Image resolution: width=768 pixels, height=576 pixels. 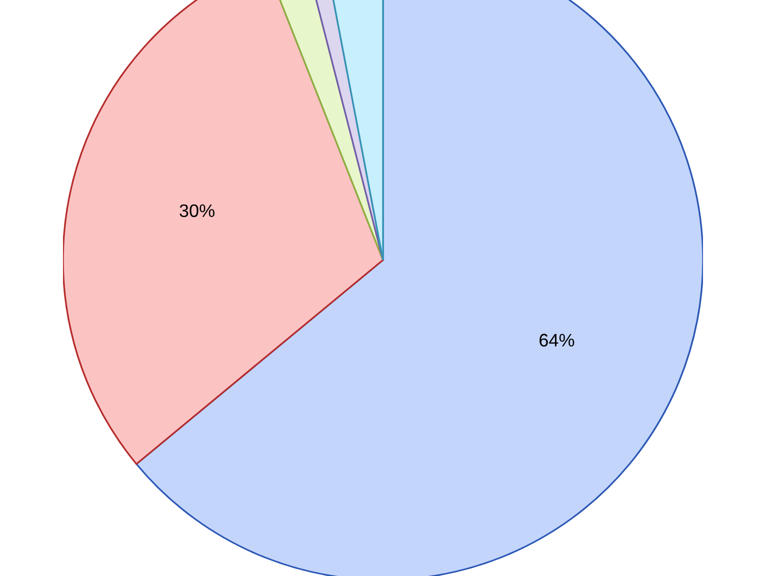 I want to click on data-label: 64%, so click(x=557, y=340).